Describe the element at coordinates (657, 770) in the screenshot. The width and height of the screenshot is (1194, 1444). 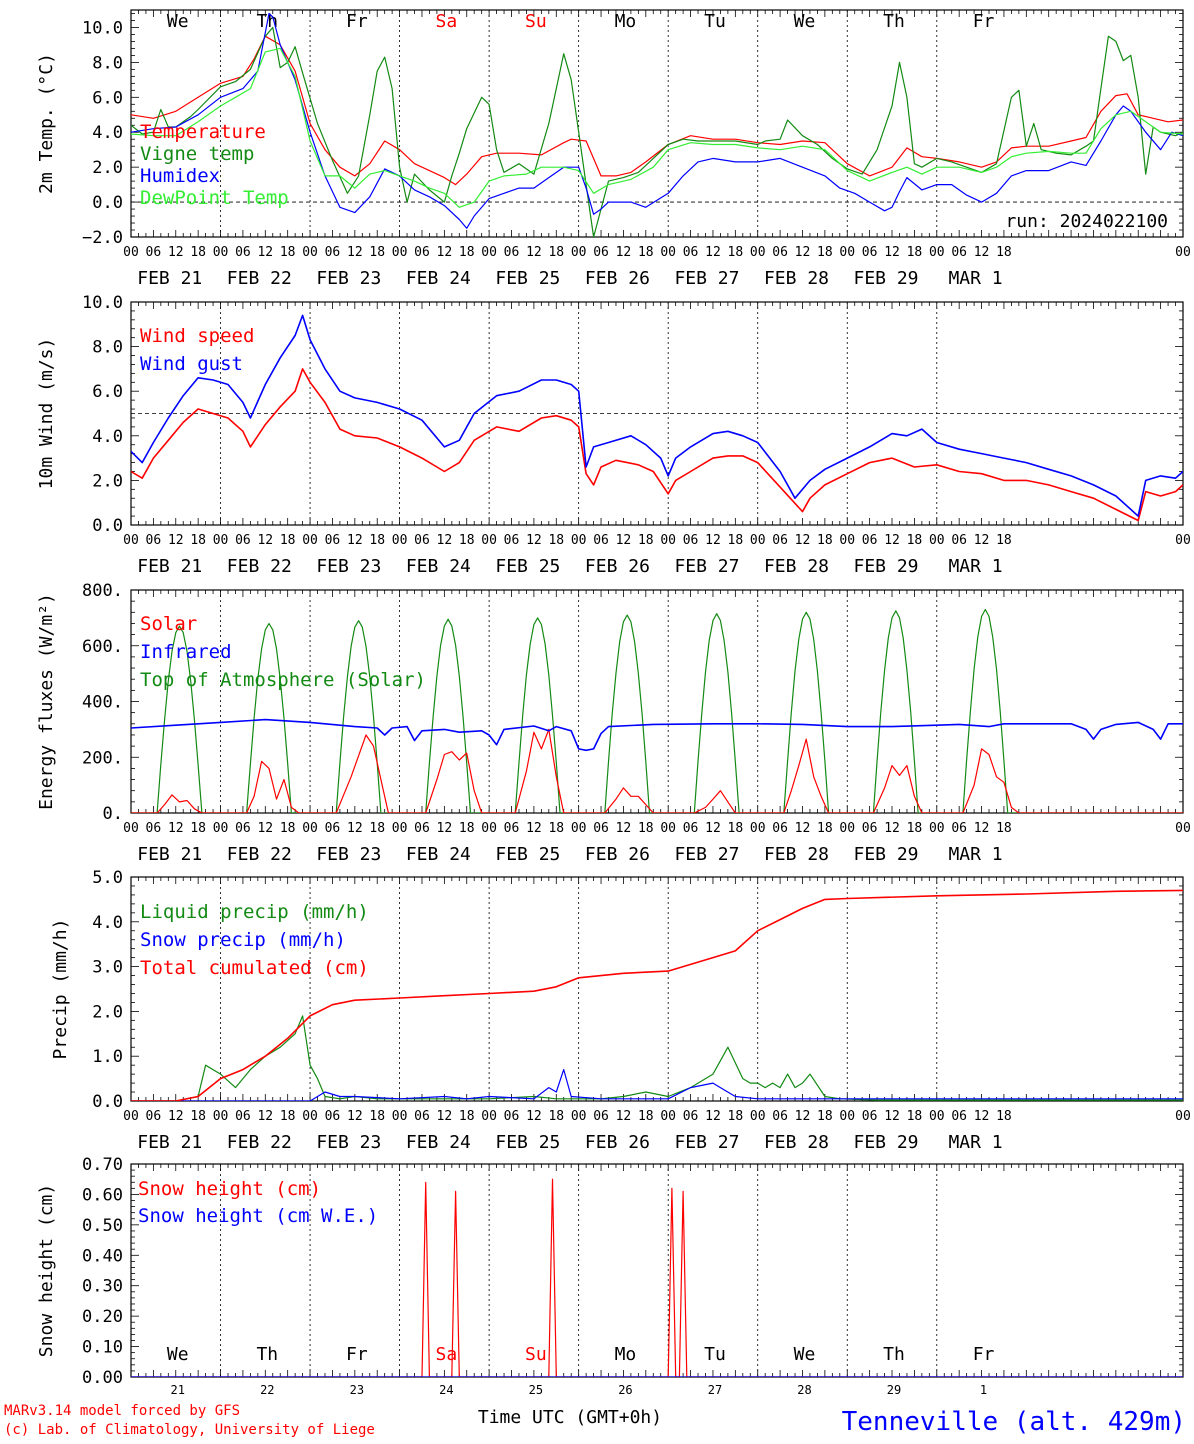
I see `series-line-solar` at that location.